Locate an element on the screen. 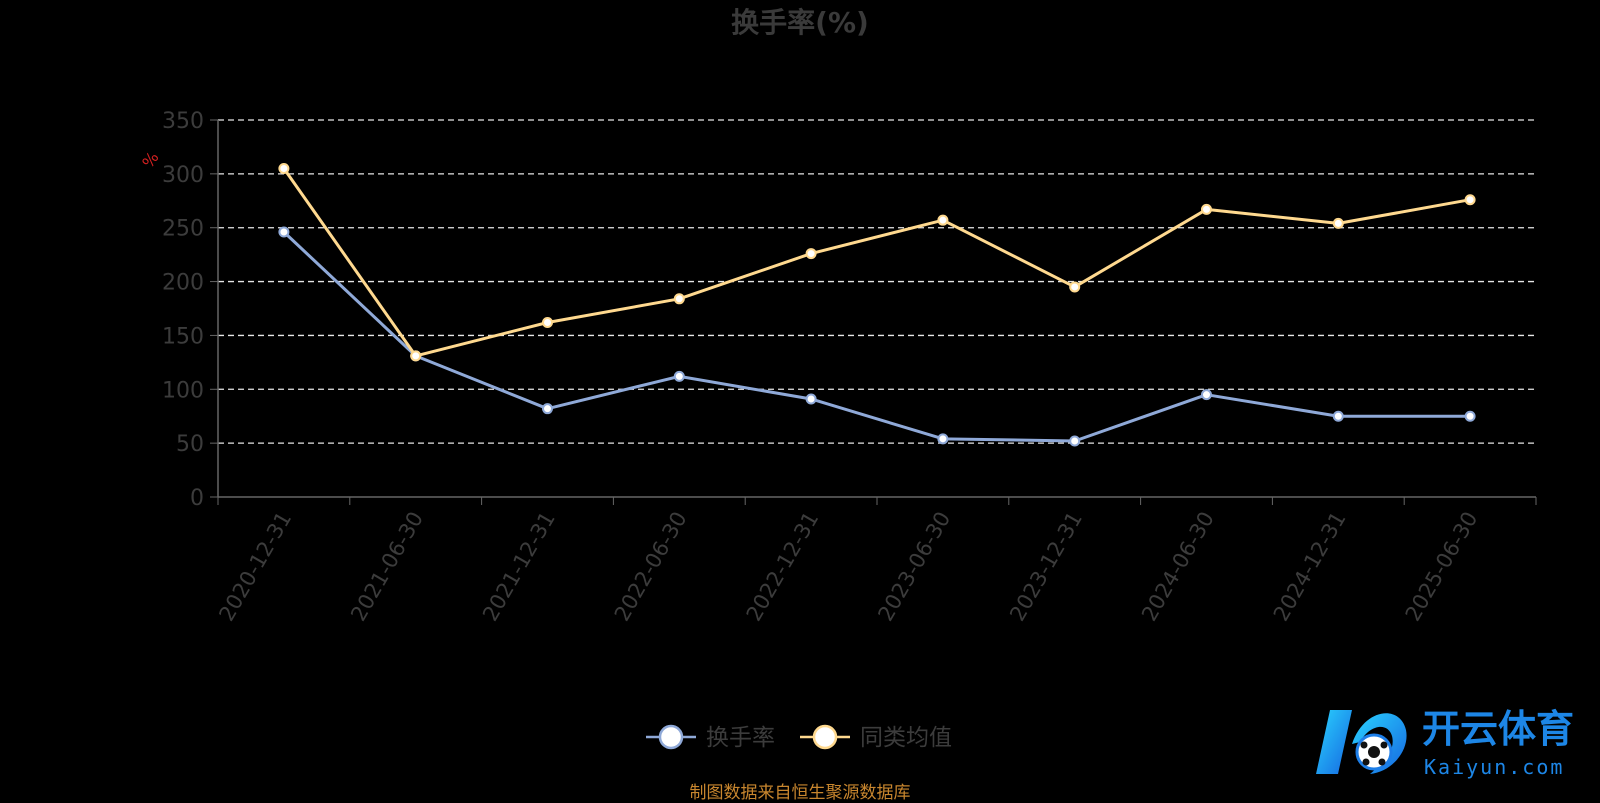 The height and width of the screenshot is (803, 1600). y-tick-label: 200 is located at coordinates (183, 283).